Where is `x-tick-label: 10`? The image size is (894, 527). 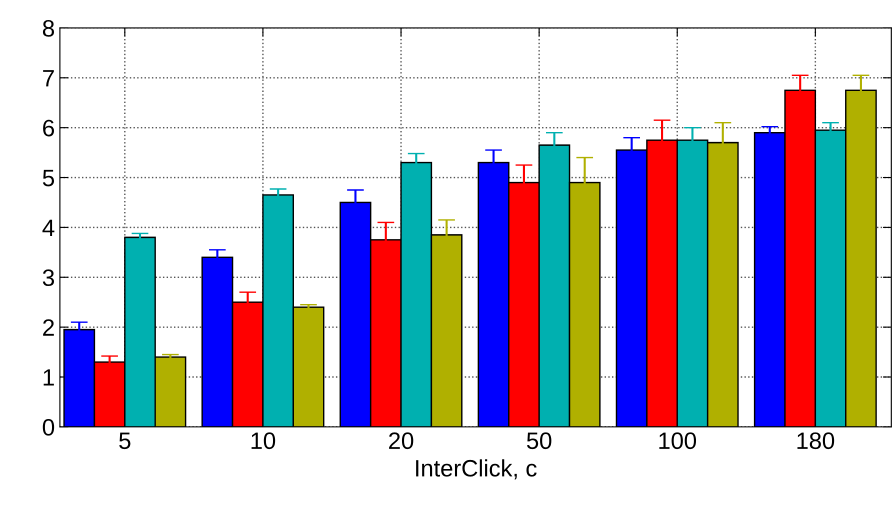 x-tick-label: 10 is located at coordinates (264, 441).